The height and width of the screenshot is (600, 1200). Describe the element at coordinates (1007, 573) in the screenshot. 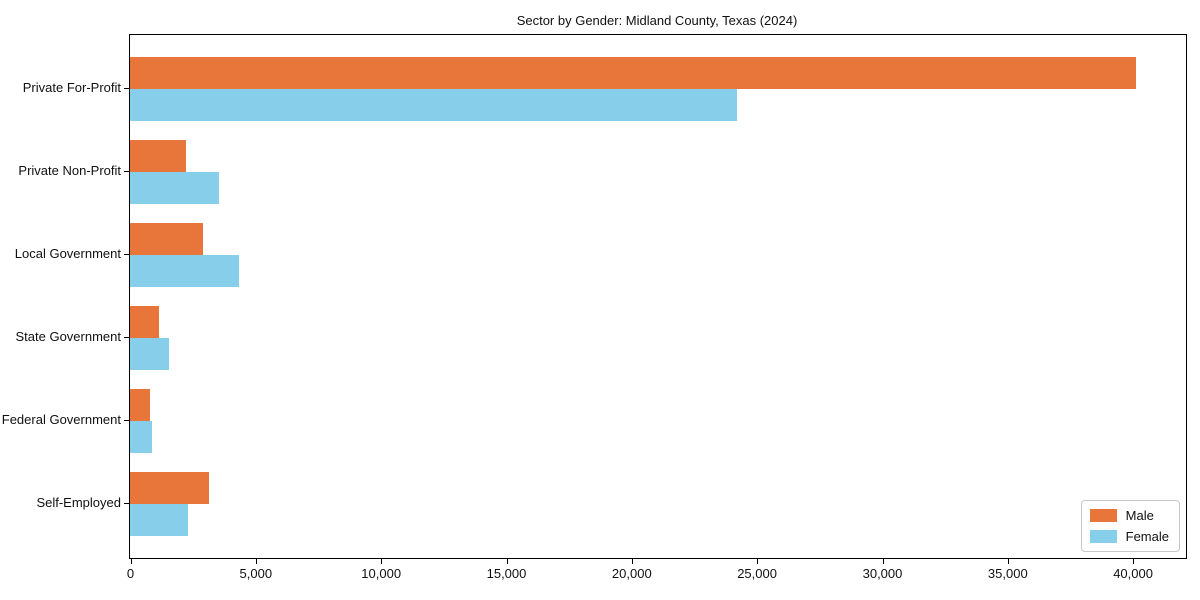

I see `x-axis-label-35000: 35,000` at that location.